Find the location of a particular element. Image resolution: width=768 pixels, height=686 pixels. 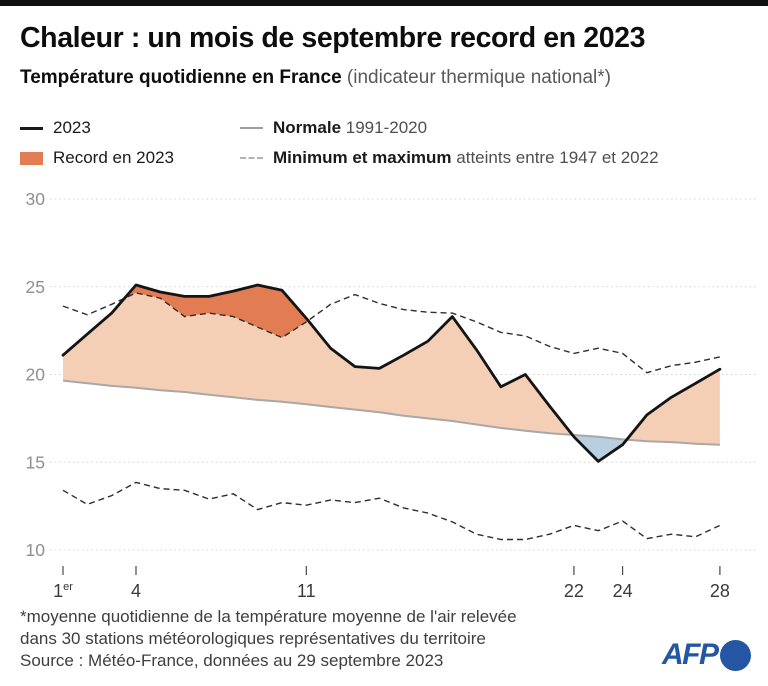

legend-minmax-label-bold: Minimum et maximum is located at coordinates (362, 157).